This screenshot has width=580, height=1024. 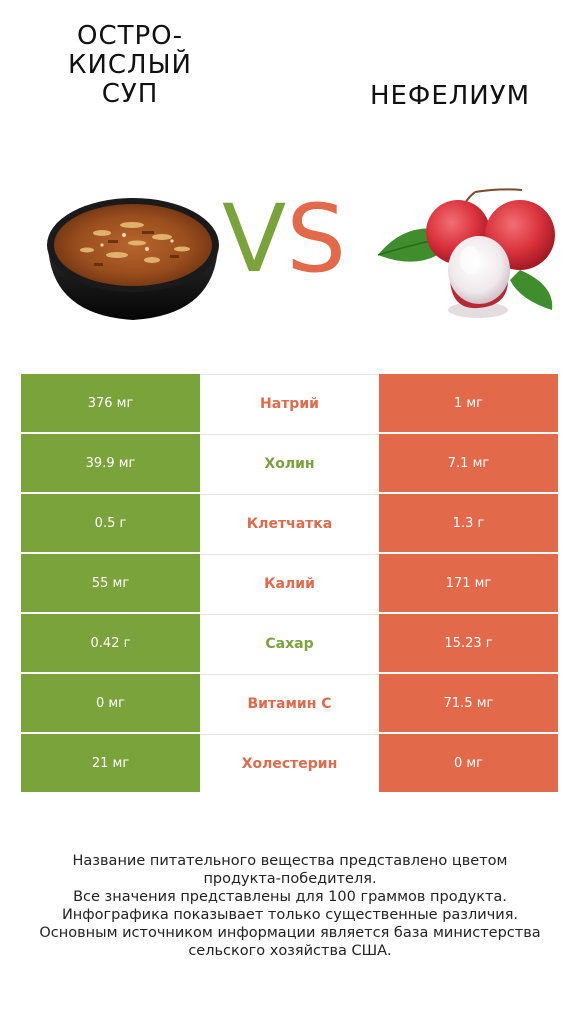 I want to click on left-value: 376 мг, so click(x=110, y=403).